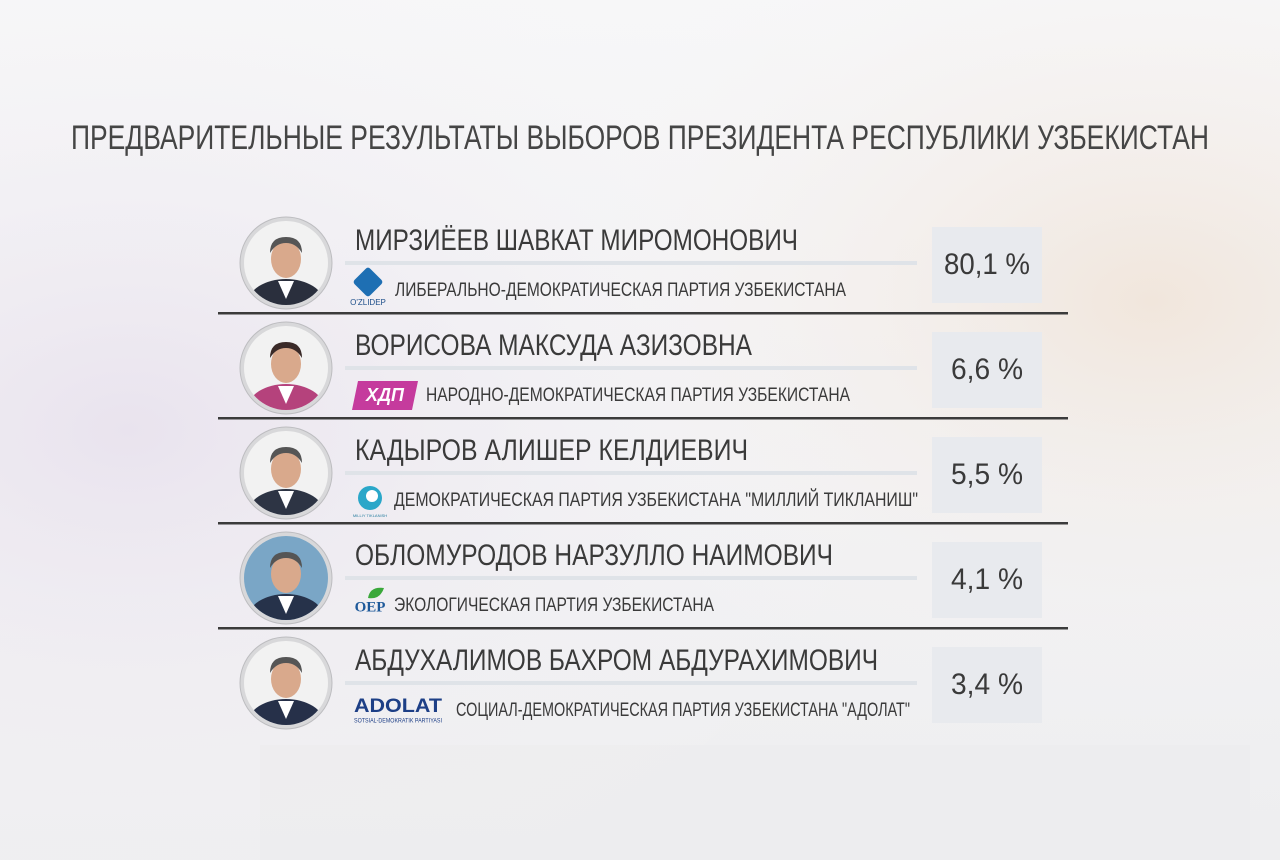  What do you see at coordinates (398, 722) in the screenshot?
I see `logo-subtext: SOTSIAL-DEMOKRATIK PARTIYASI` at bounding box center [398, 722].